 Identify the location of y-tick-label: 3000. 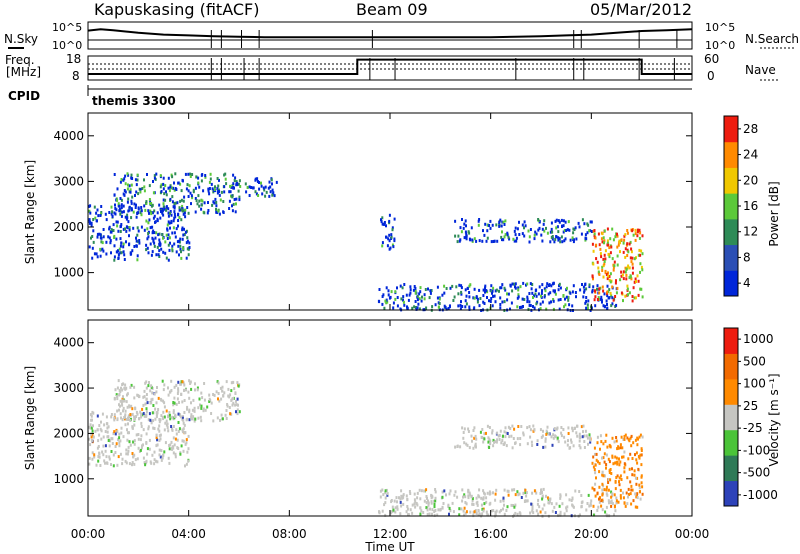
(68, 388).